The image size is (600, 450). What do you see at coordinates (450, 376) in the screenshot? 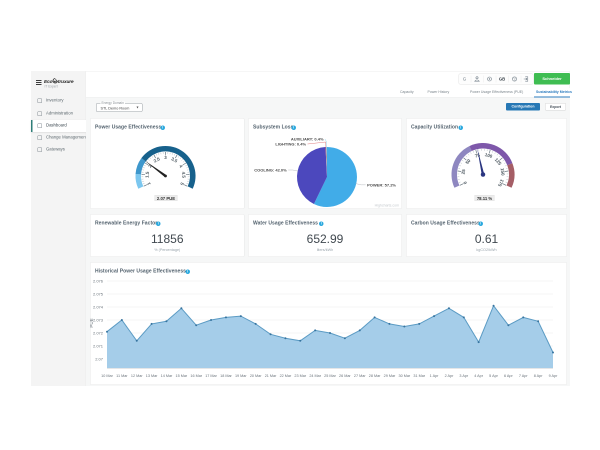
I see `svg-text: 2 Apr` at bounding box center [450, 376].